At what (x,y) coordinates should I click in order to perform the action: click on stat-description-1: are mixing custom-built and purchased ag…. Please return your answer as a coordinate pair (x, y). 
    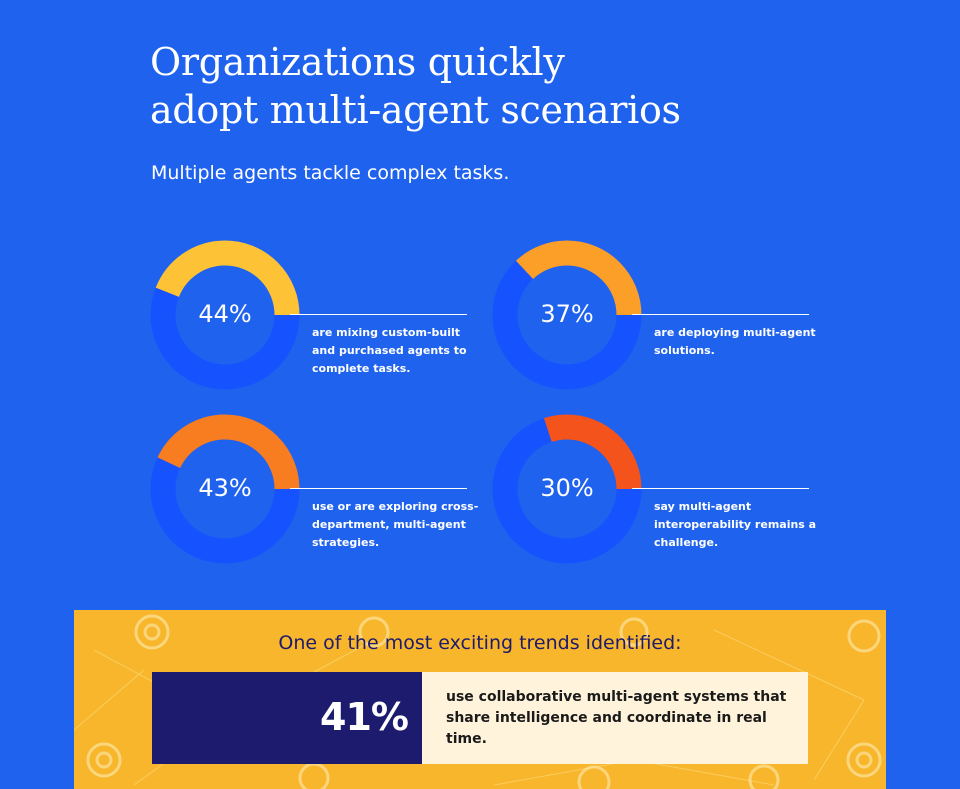
    Looking at the image, I should click on (389, 350).